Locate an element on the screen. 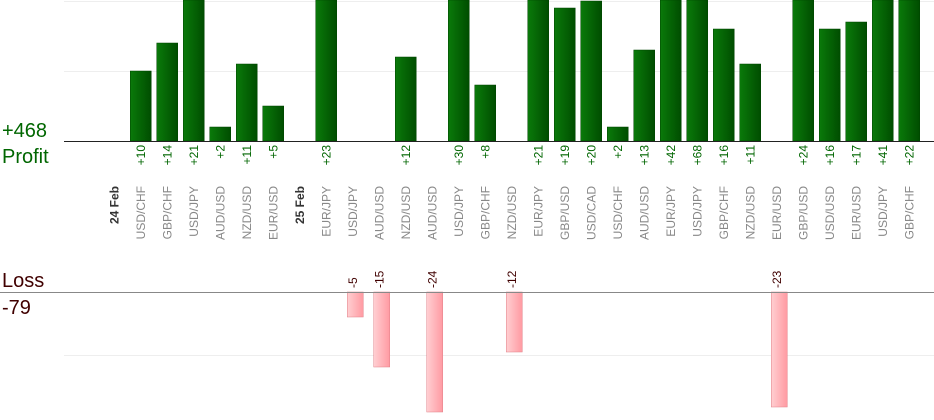 This screenshot has height=420, width=934. value-label: +14 is located at coordinates (167, 155).